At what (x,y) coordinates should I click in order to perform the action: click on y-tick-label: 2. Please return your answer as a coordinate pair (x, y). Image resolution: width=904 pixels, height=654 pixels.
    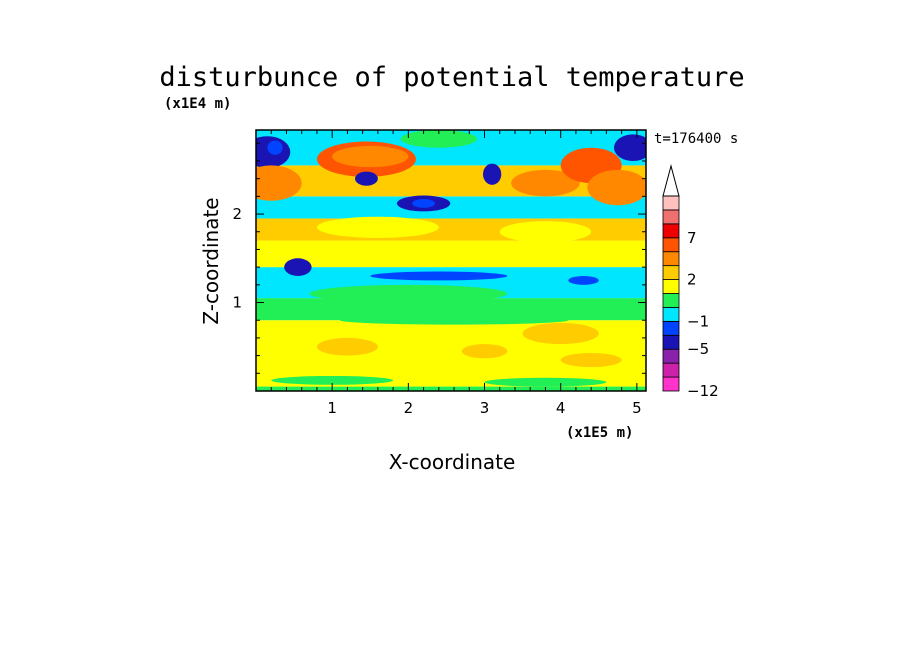
    Looking at the image, I should click on (237, 214).